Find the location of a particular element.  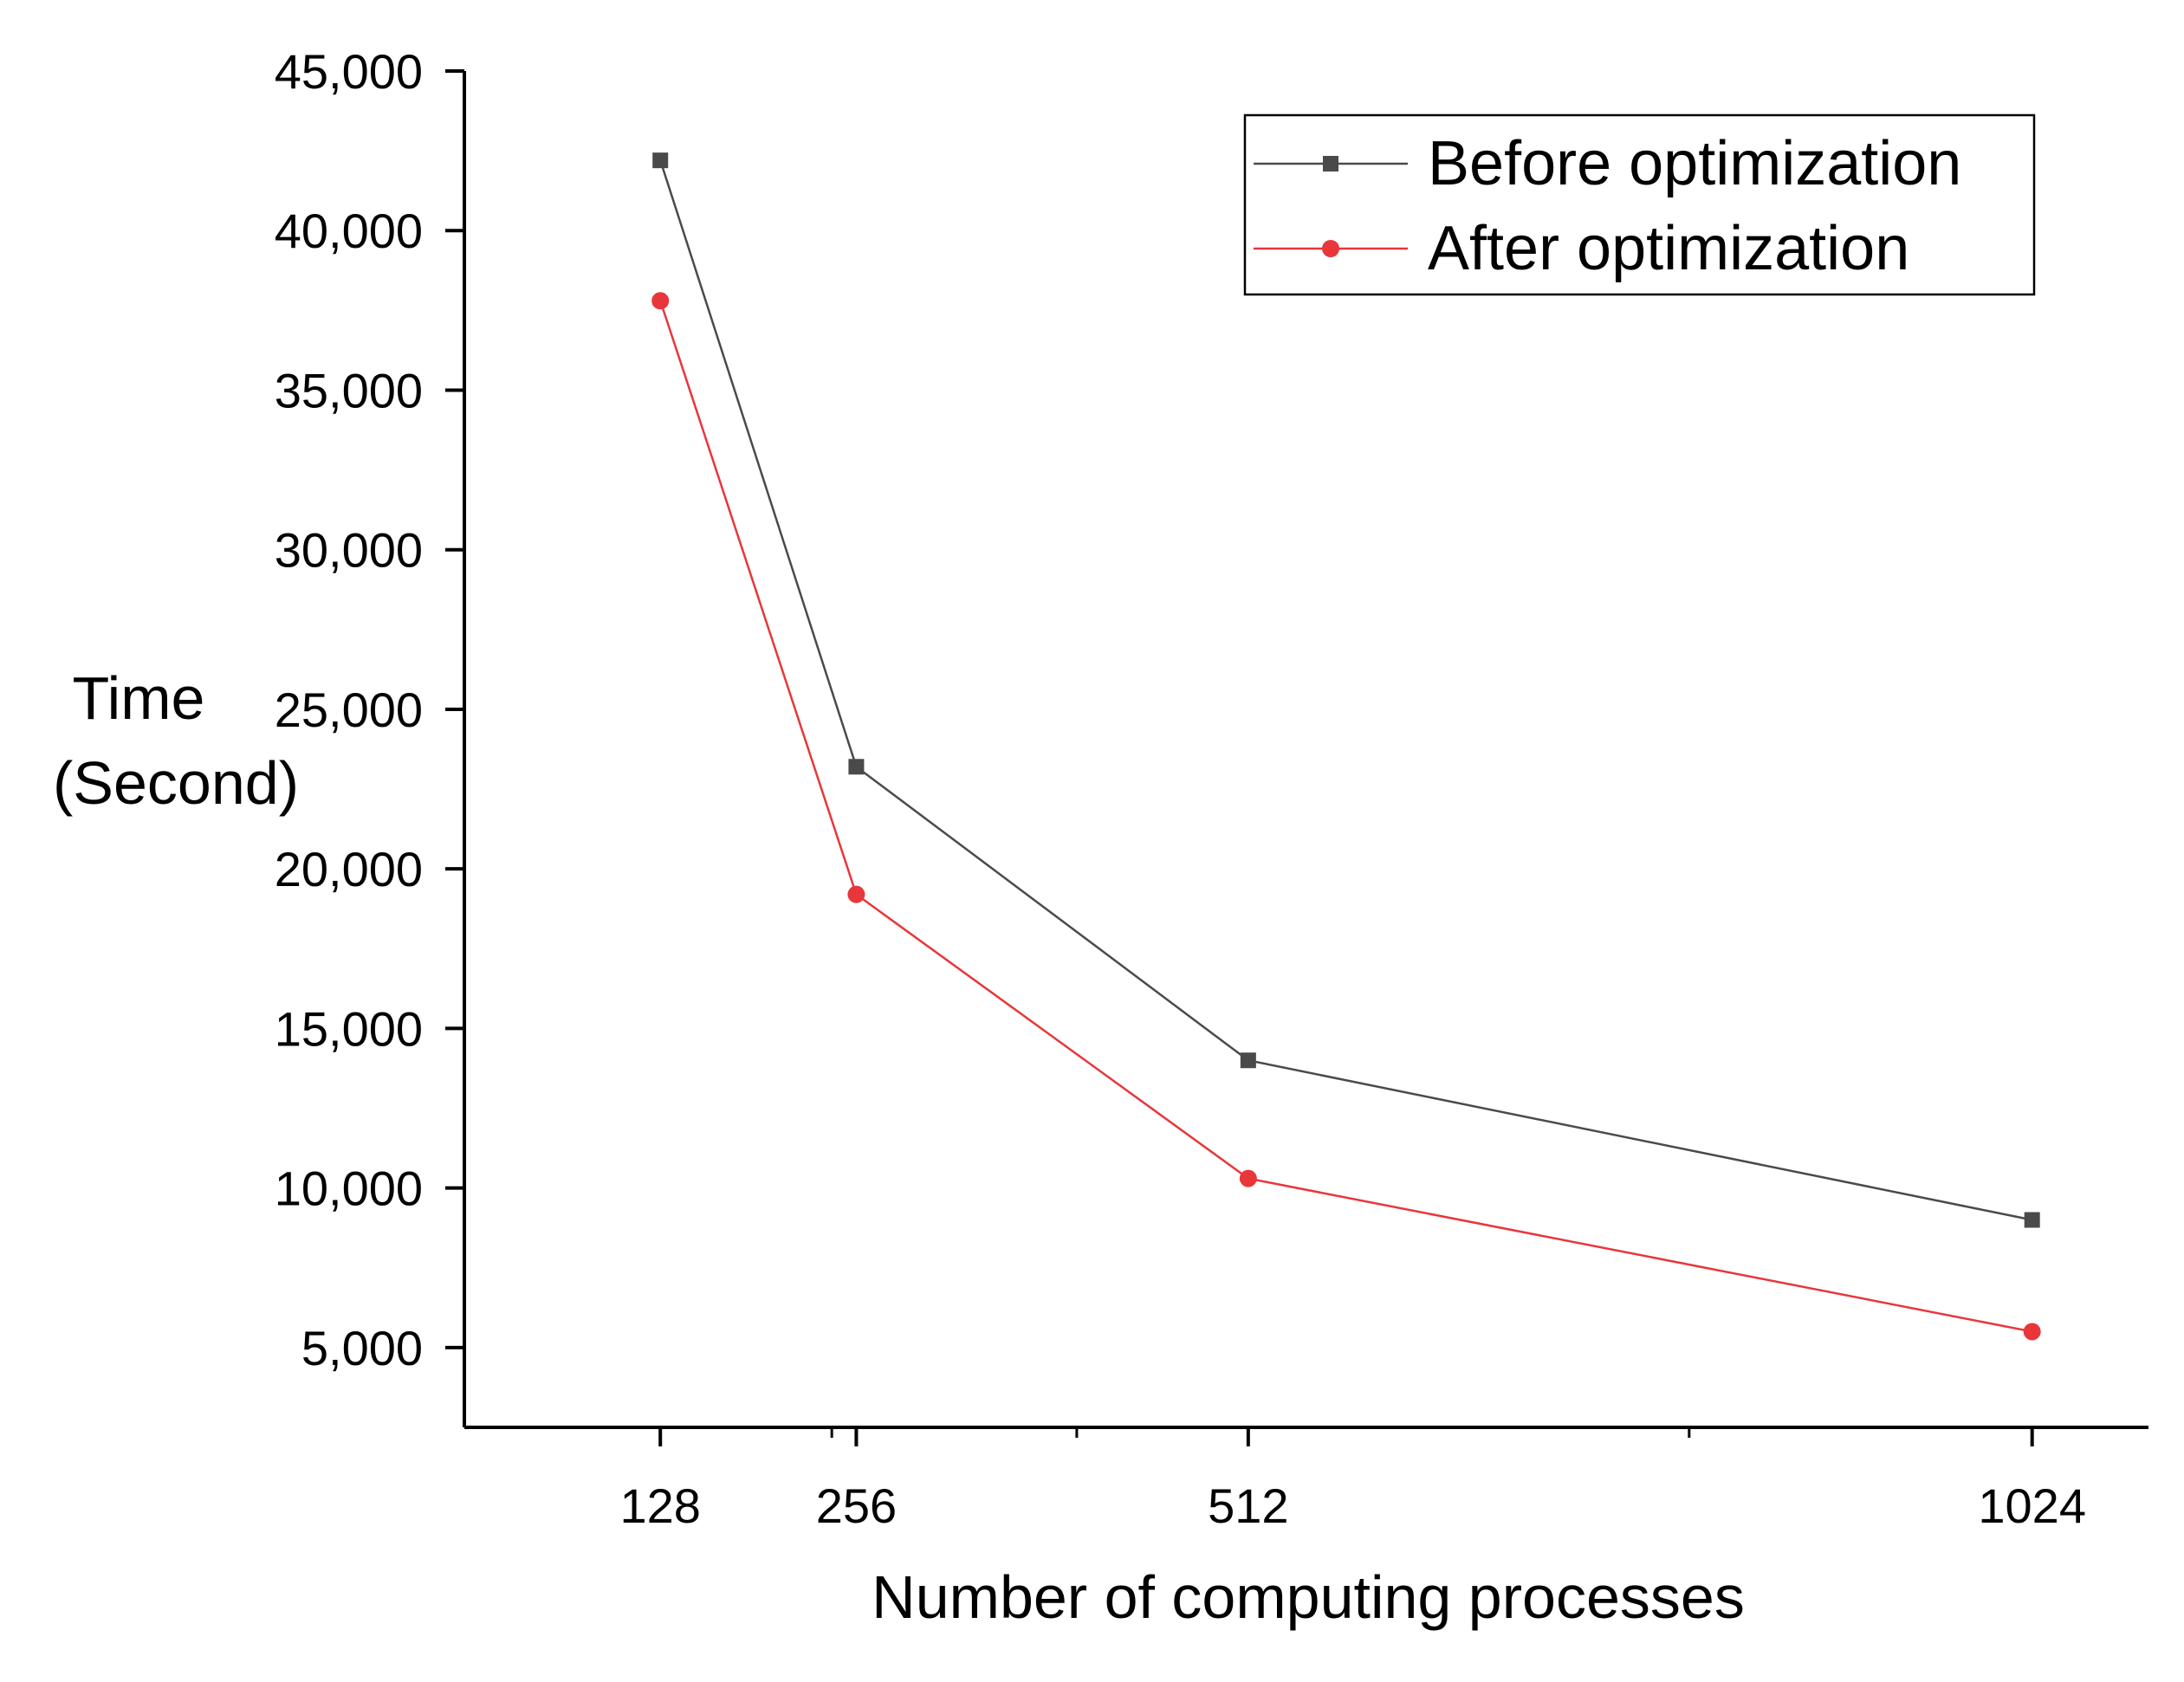

y-tick-label: 30,000 is located at coordinates (349, 550).